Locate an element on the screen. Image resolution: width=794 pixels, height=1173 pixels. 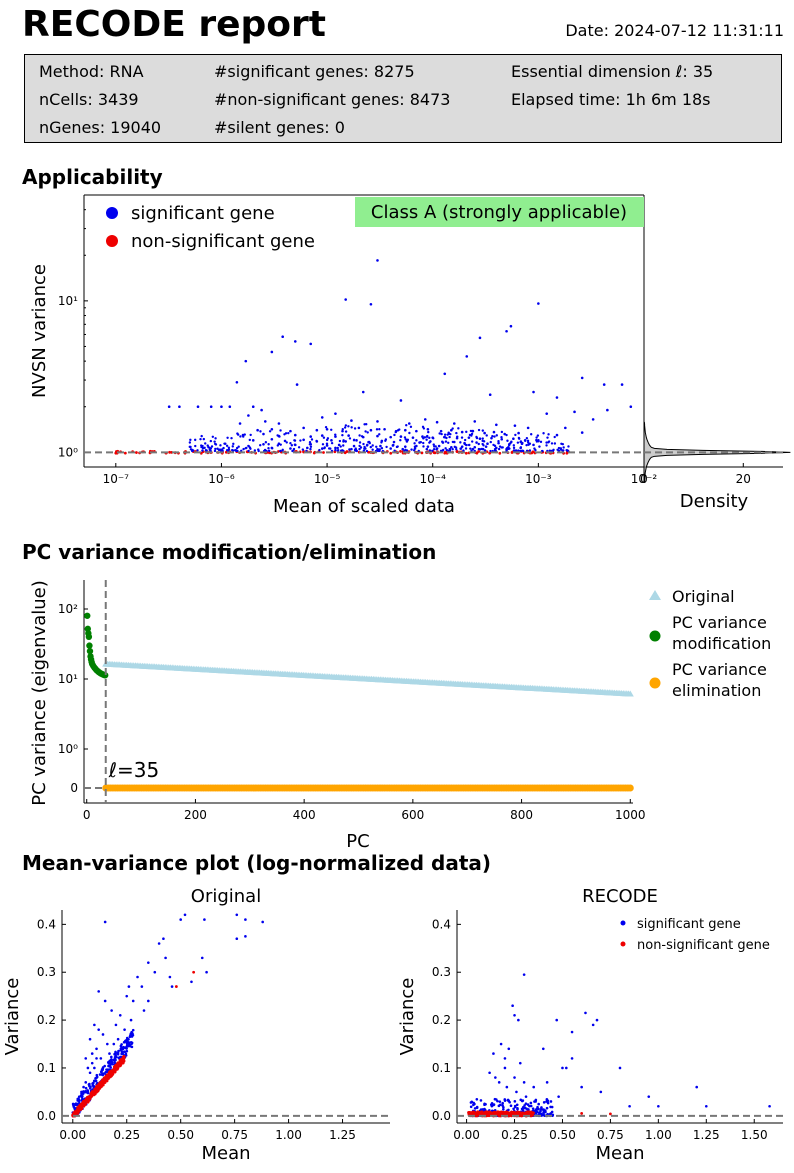
app-class-label: Class A (strongly applicable) is located at coordinates (499, 212).